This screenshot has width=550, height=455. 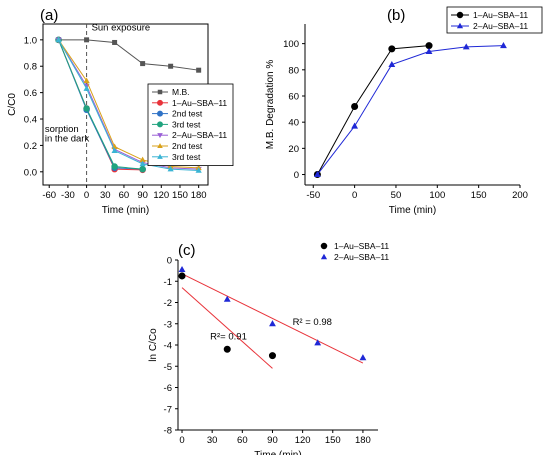 I want to click on panel-label: (b), so click(x=396, y=15).